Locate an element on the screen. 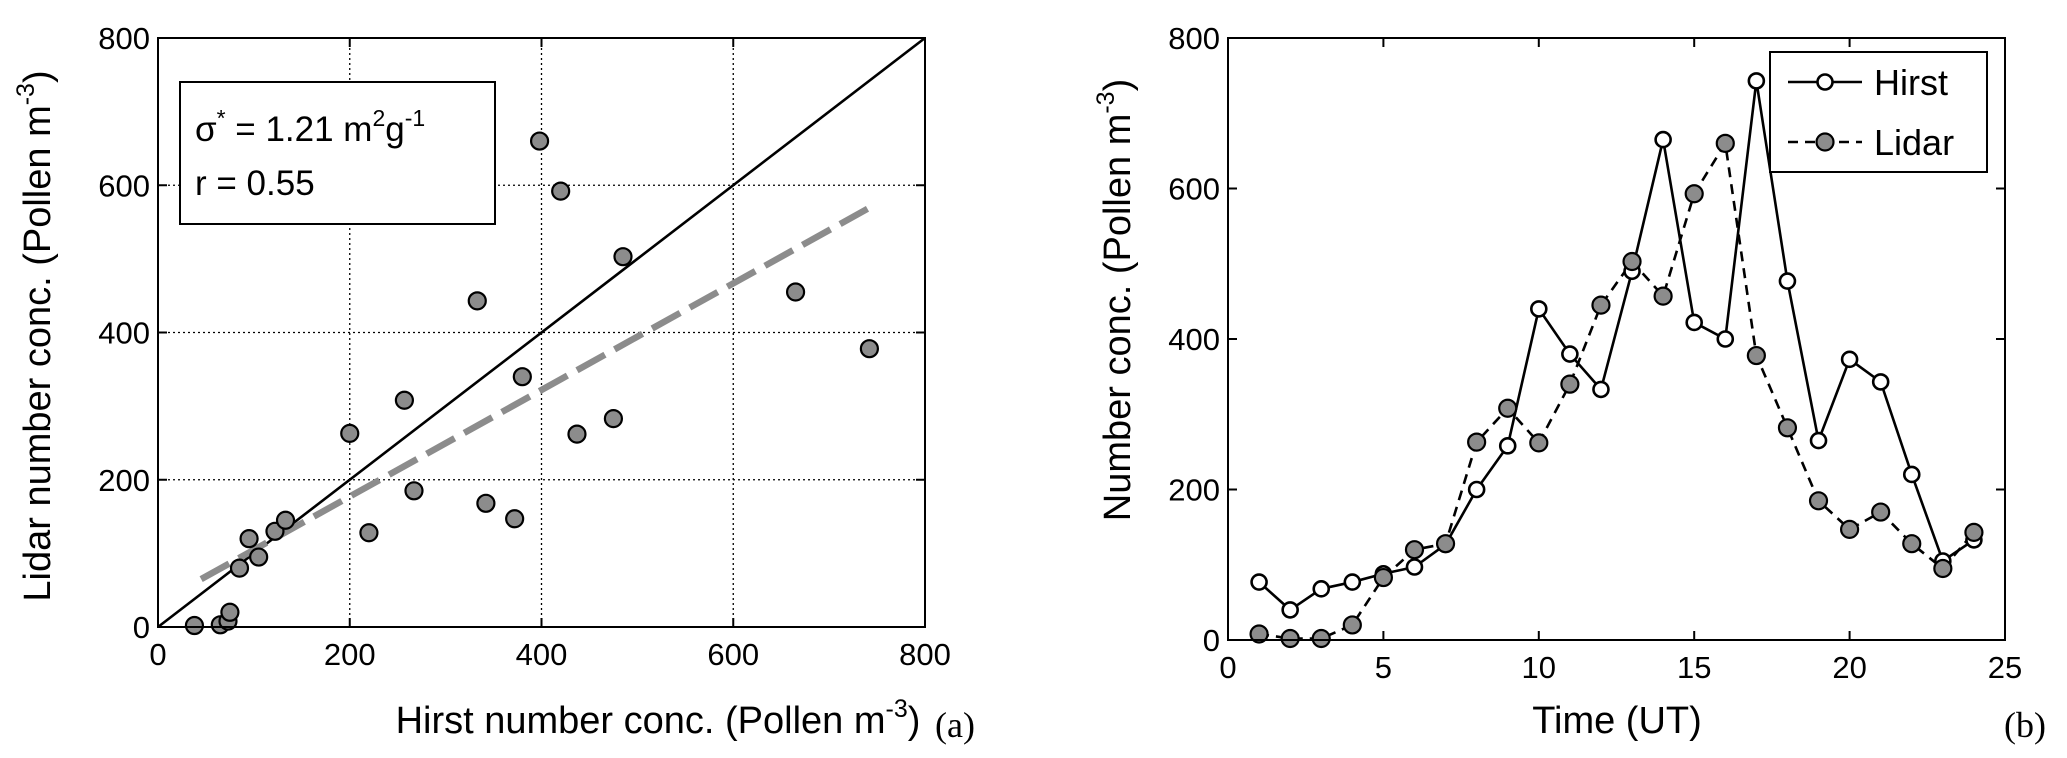  b-xtick-label: 25 is located at coordinates (2005, 667).